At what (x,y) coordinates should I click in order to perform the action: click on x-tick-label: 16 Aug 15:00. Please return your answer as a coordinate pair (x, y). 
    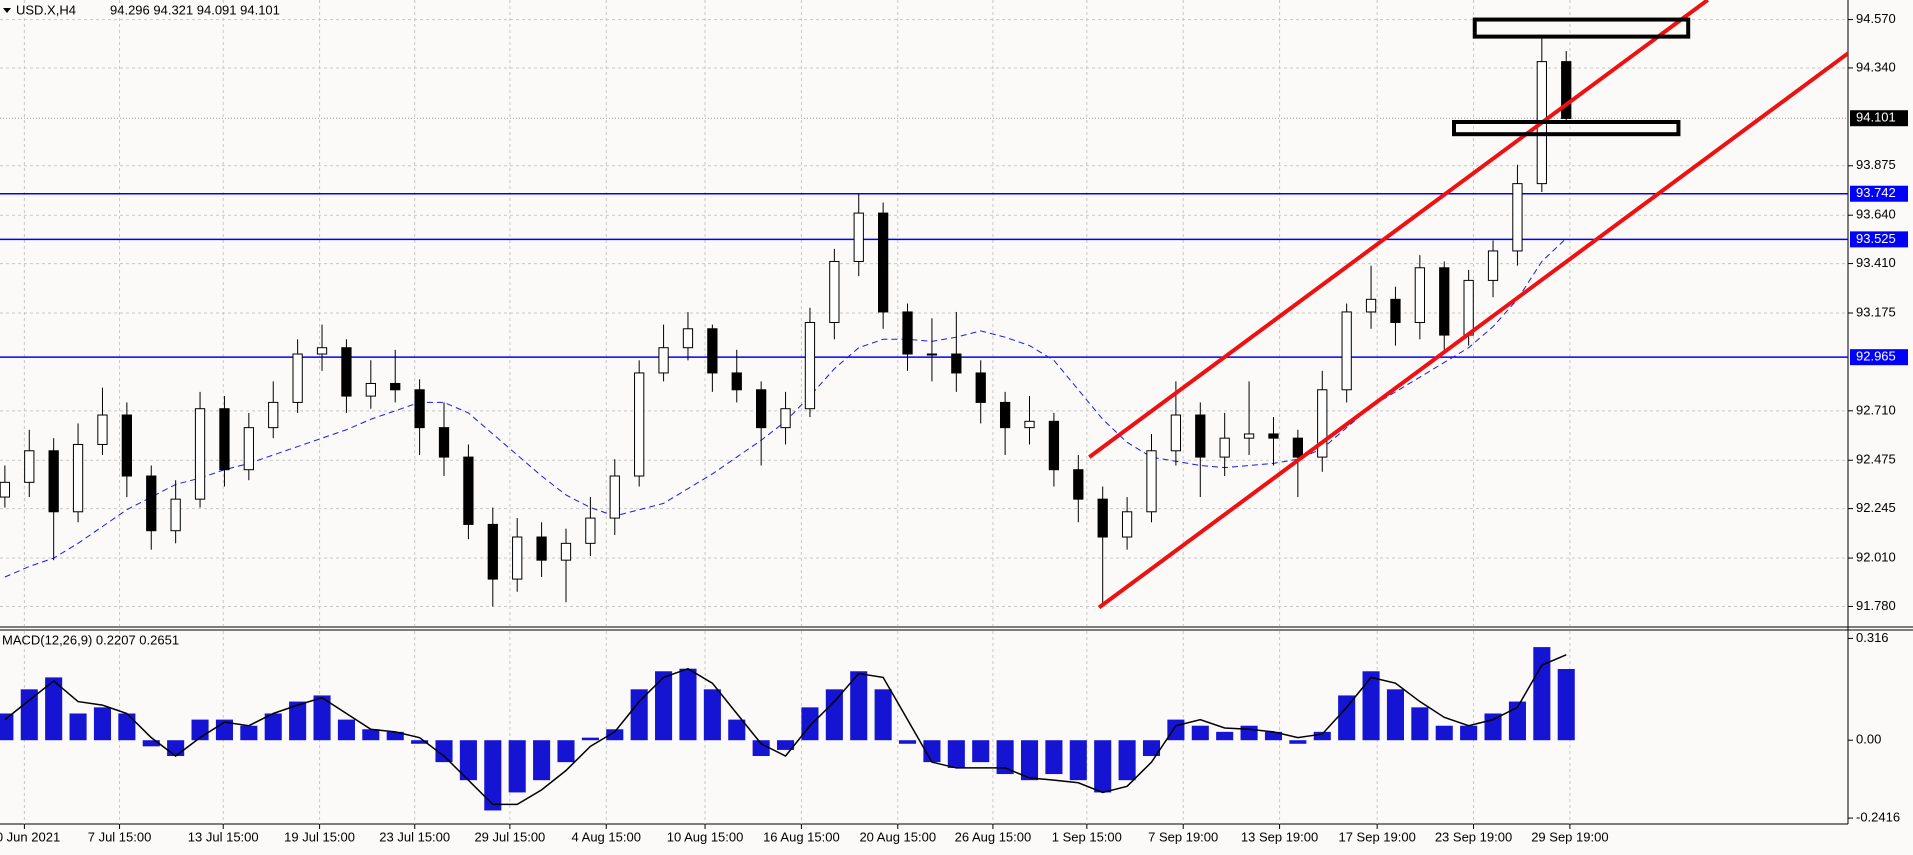
    Looking at the image, I should click on (801, 836).